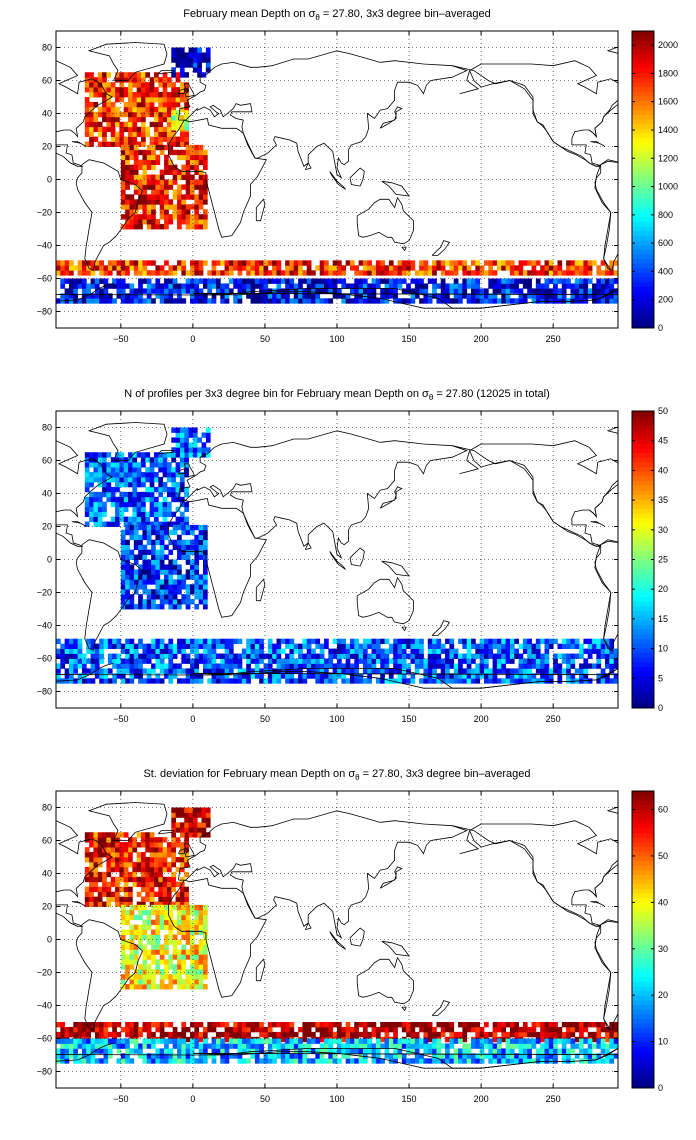 This screenshot has width=696, height=1140. I want to click on x-tick-label: 200, so click(481, 719).